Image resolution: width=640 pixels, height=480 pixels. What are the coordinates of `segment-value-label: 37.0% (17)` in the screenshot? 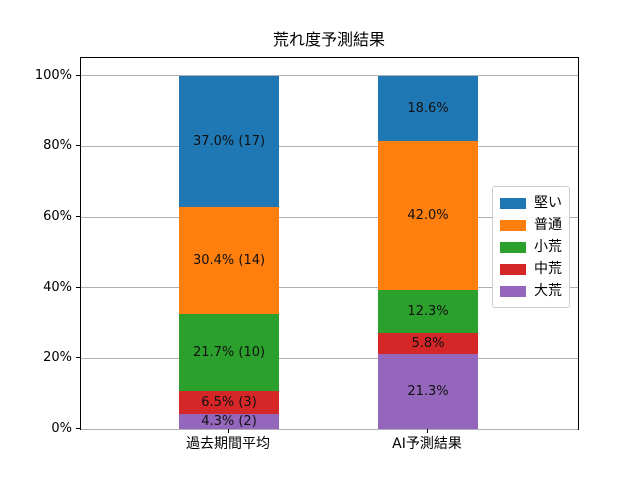 It's located at (229, 141).